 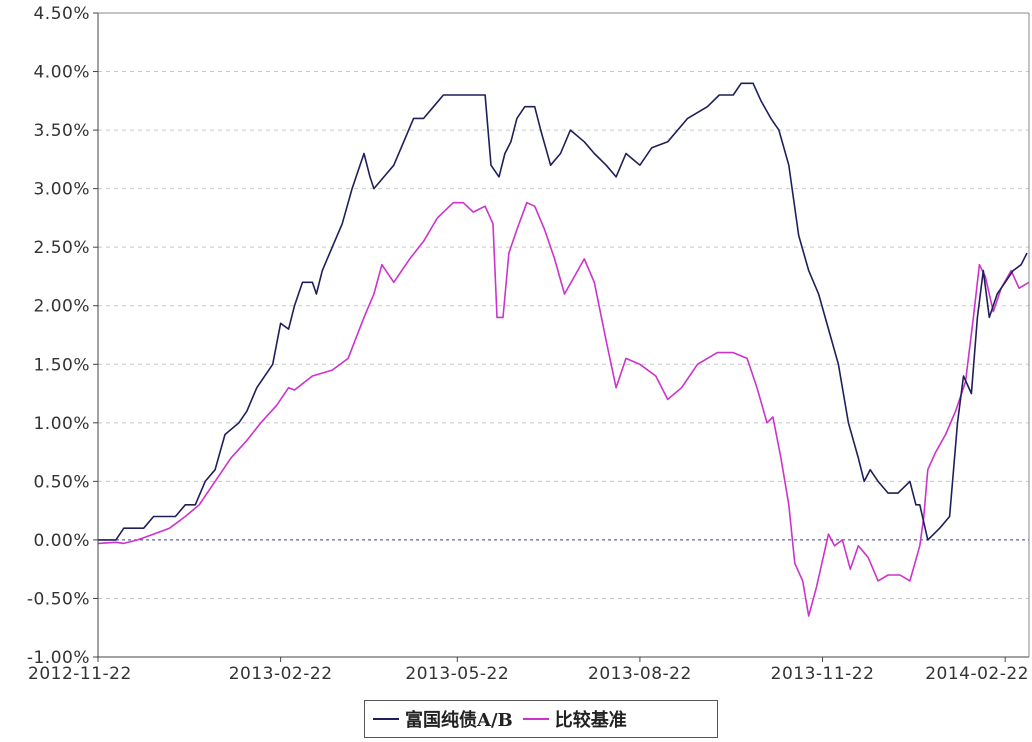 What do you see at coordinates (61, 14) in the screenshot?
I see `y-tick-label: 4.50%` at bounding box center [61, 14].